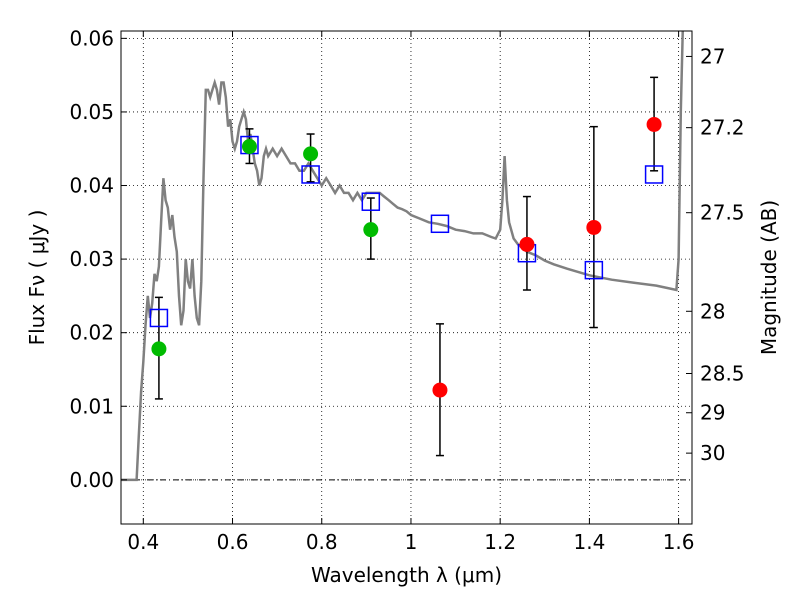  I want to click on y-axis-ticks: 0.00 0.01 0.02 0.03 0.04 0.05 0.06, so click(98, 259).